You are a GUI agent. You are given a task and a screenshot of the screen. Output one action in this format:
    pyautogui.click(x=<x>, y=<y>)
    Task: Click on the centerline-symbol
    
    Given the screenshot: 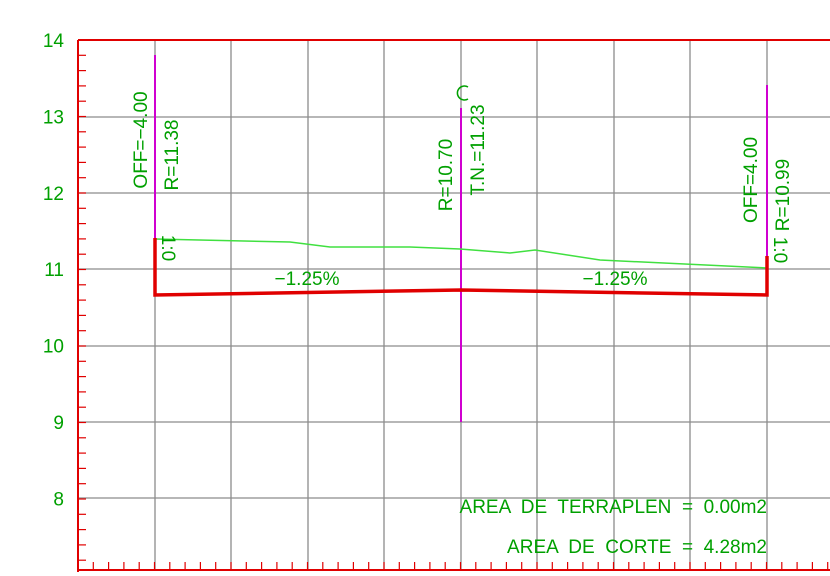 What is the action you would take?
    pyautogui.click(x=462, y=93)
    